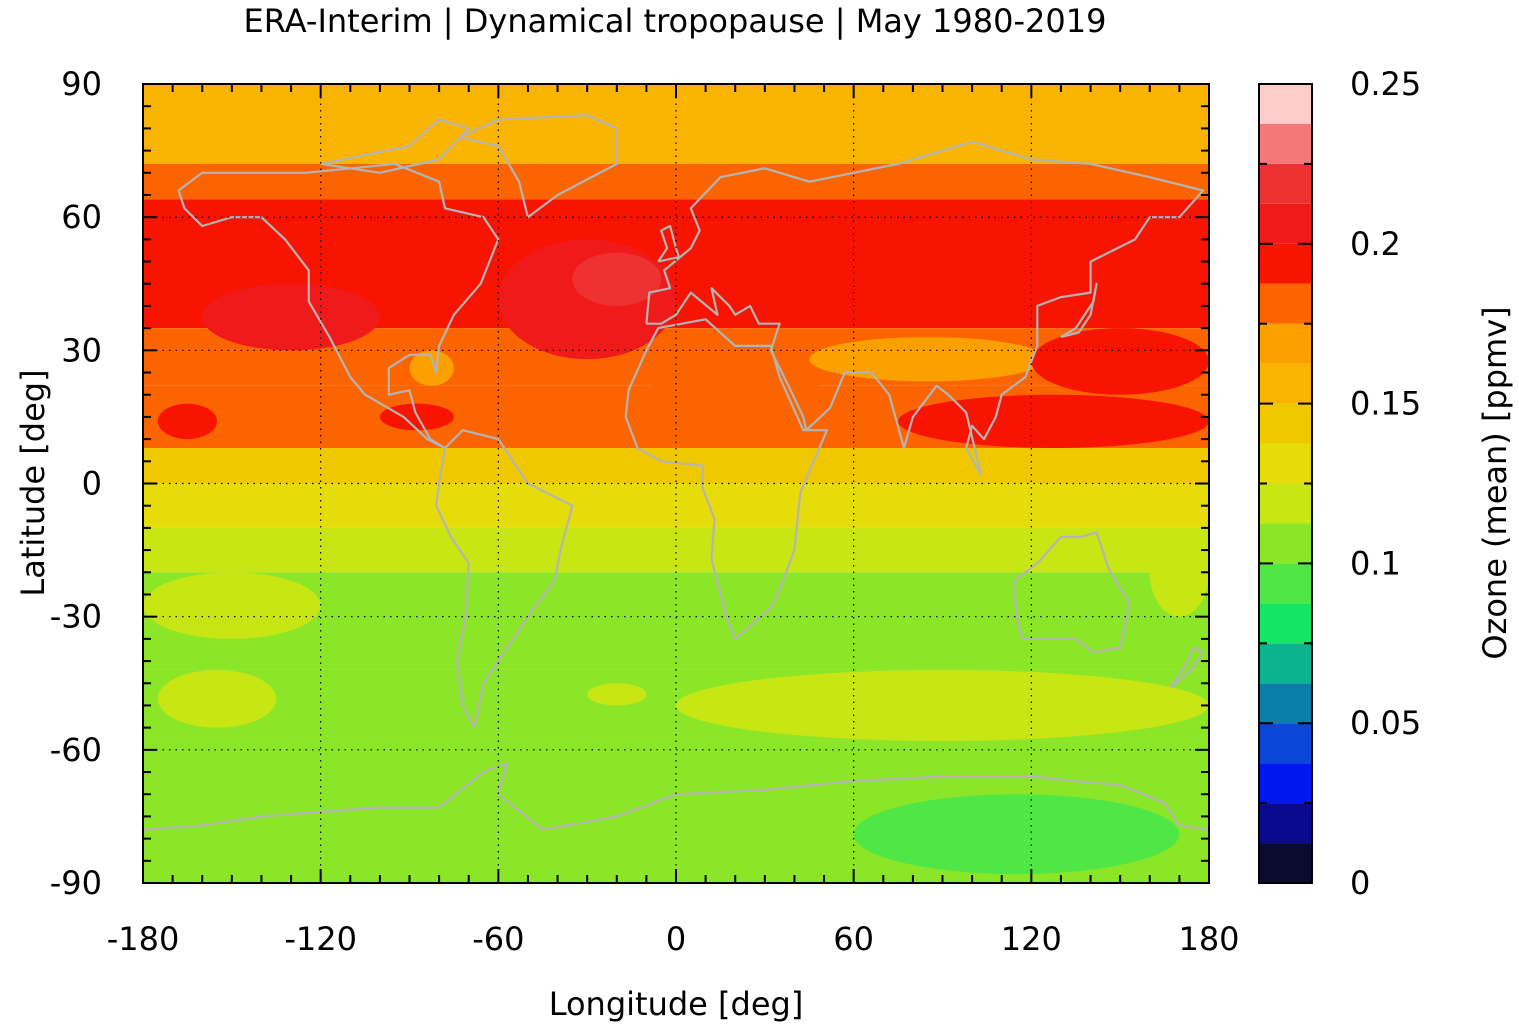  What do you see at coordinates (76, 883) in the screenshot?
I see `y-tick-label: -90` at bounding box center [76, 883].